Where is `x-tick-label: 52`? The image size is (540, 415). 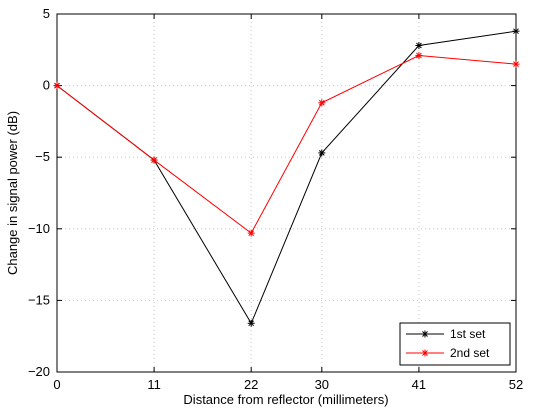
x-tick-label: 52 is located at coordinates (516, 384).